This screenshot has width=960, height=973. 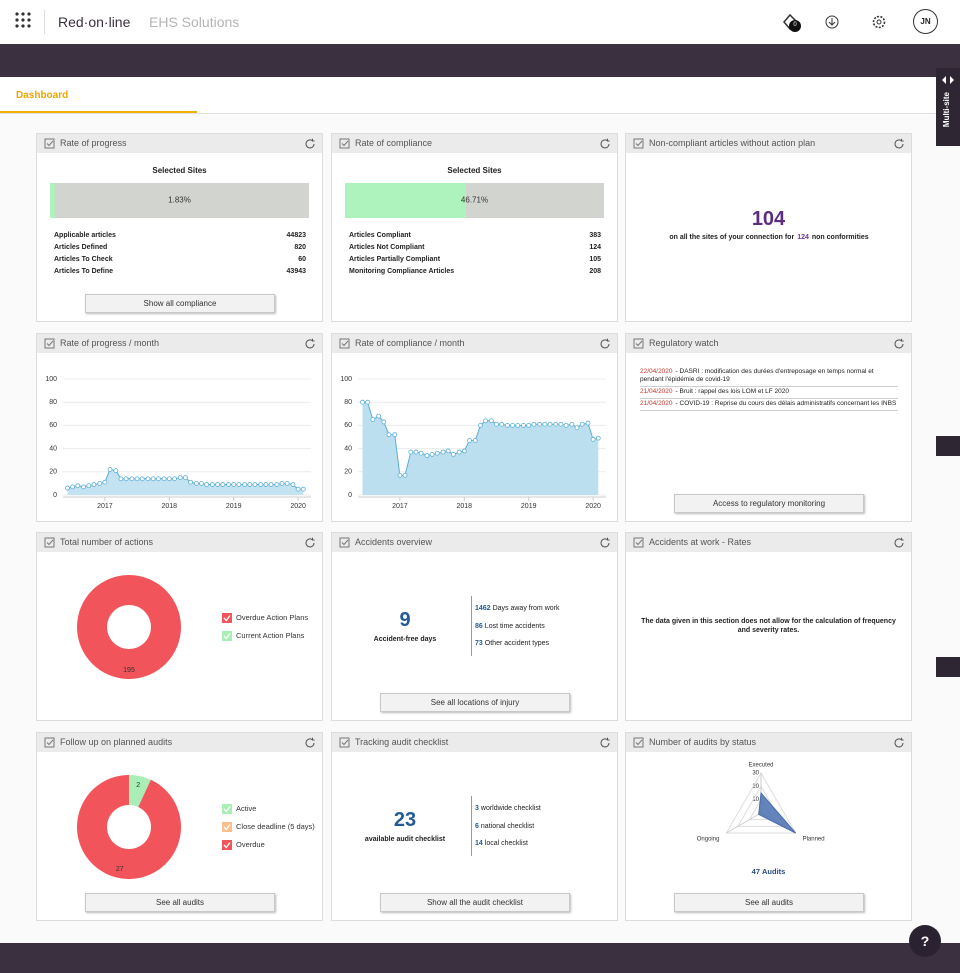 I want to click on divider, so click(x=44, y=22).